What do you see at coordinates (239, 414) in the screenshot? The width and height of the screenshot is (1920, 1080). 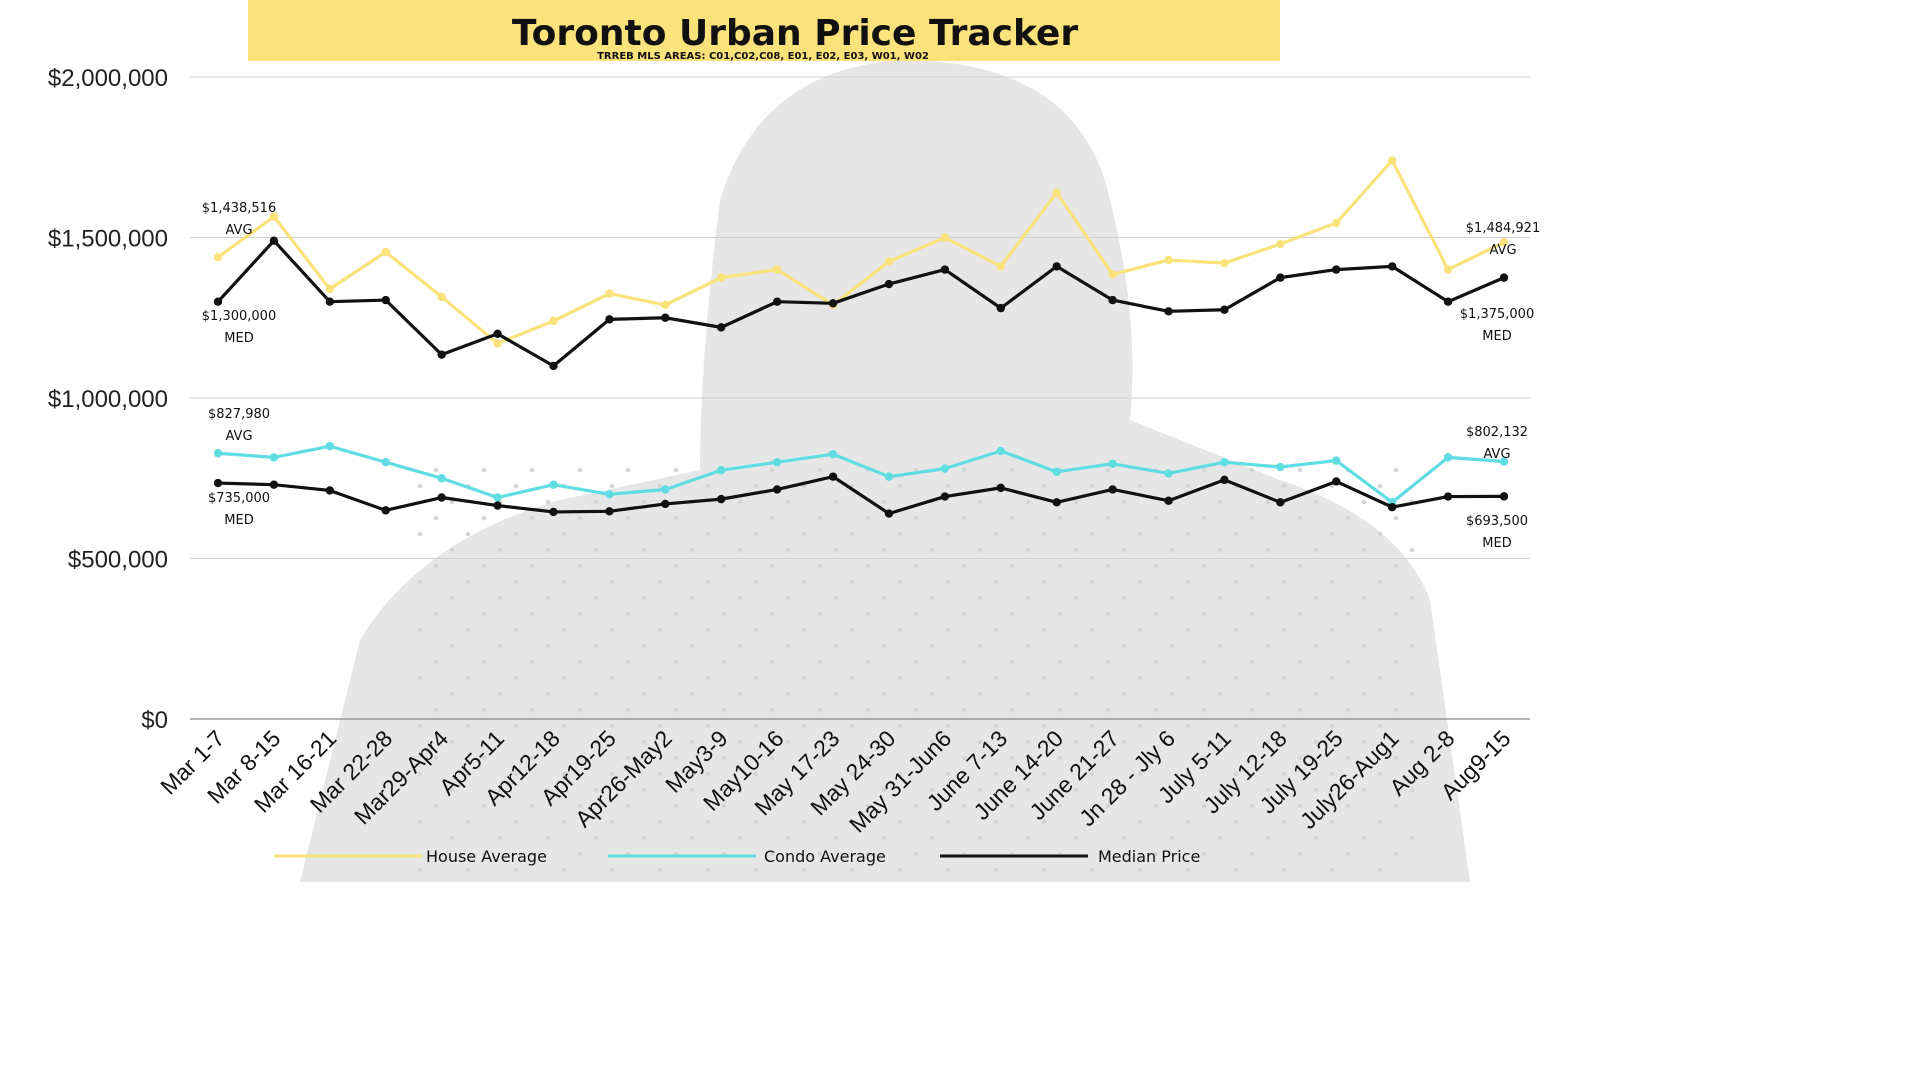 I see `annotation-label: $827,980` at bounding box center [239, 414].